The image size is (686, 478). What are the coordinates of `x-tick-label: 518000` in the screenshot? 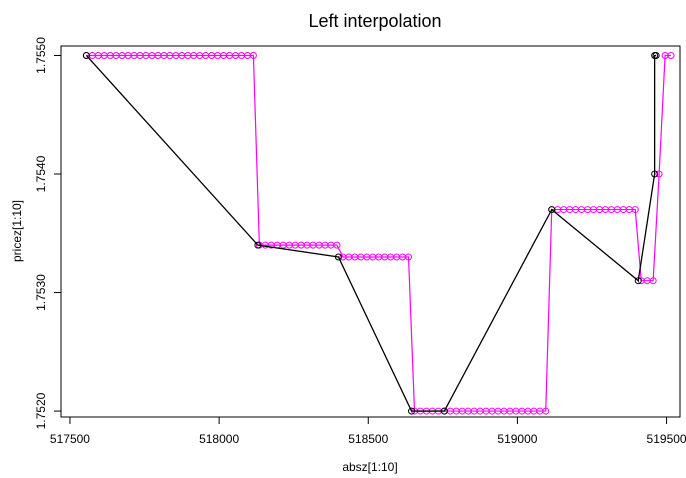 It's located at (219, 439).